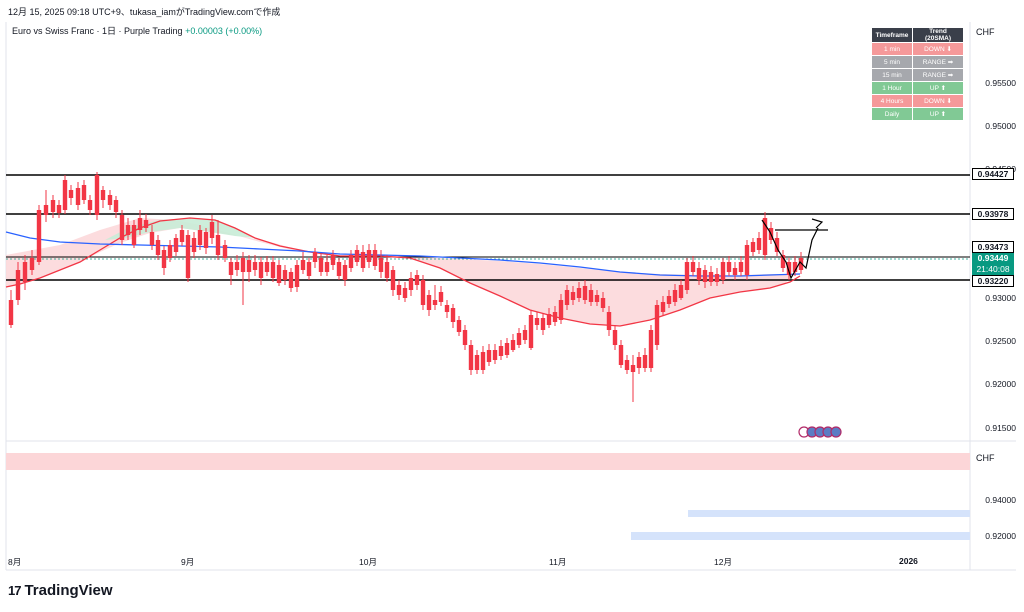 The width and height of the screenshot is (1024, 612). Describe the element at coordinates (403, 254) in the screenshot. I see `ma-blue-line` at that location.